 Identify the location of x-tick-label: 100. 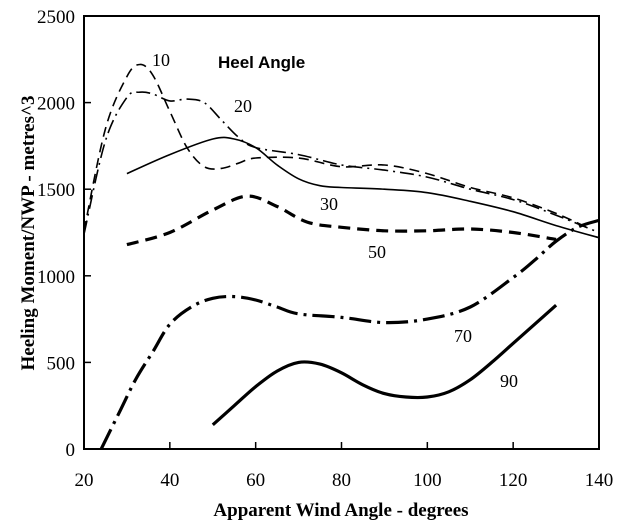
(427, 480).